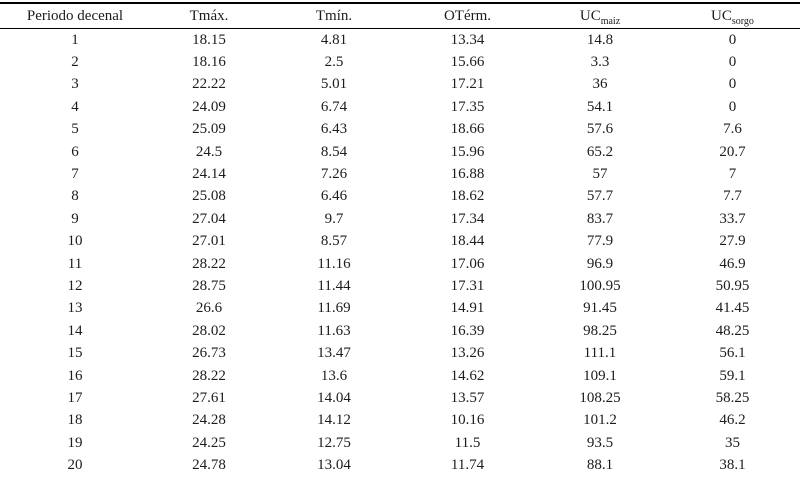 The width and height of the screenshot is (800, 479). What do you see at coordinates (732, 330) in the screenshot?
I see `table-cell: 48.25` at bounding box center [732, 330].